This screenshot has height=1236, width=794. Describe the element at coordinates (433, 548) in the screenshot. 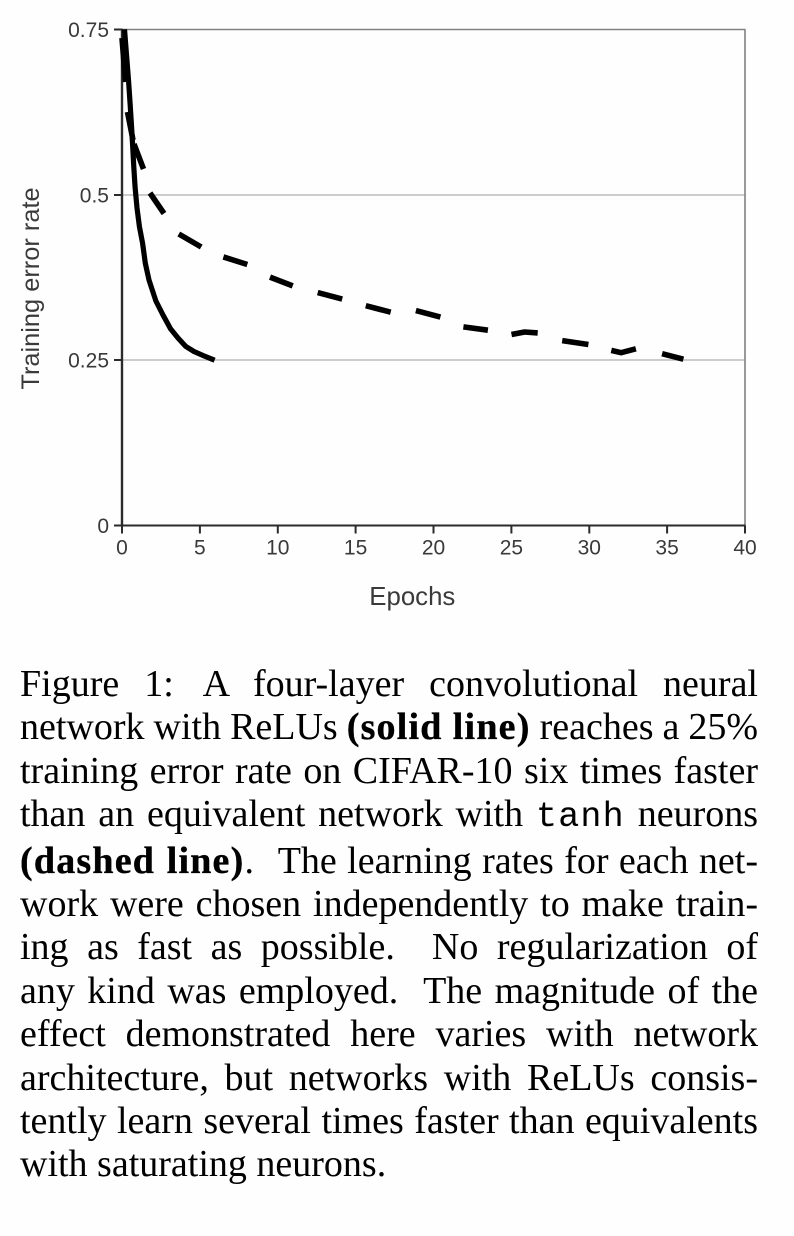

I see `svg-text: 20` at that location.